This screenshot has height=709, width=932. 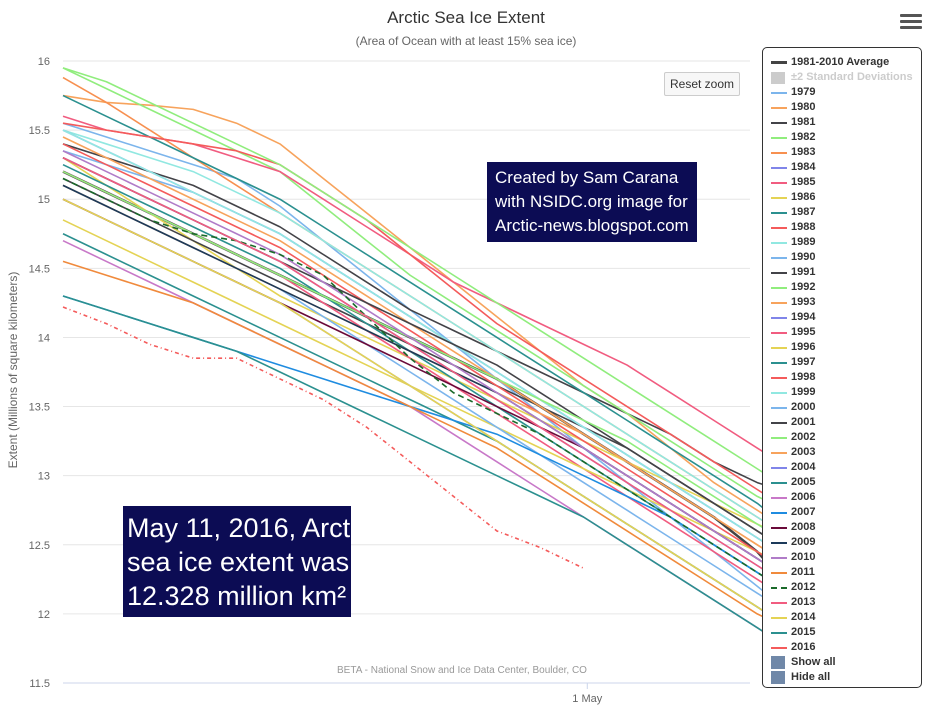 I want to click on annotation-line: sea ice extent was, so click(x=238, y=562).